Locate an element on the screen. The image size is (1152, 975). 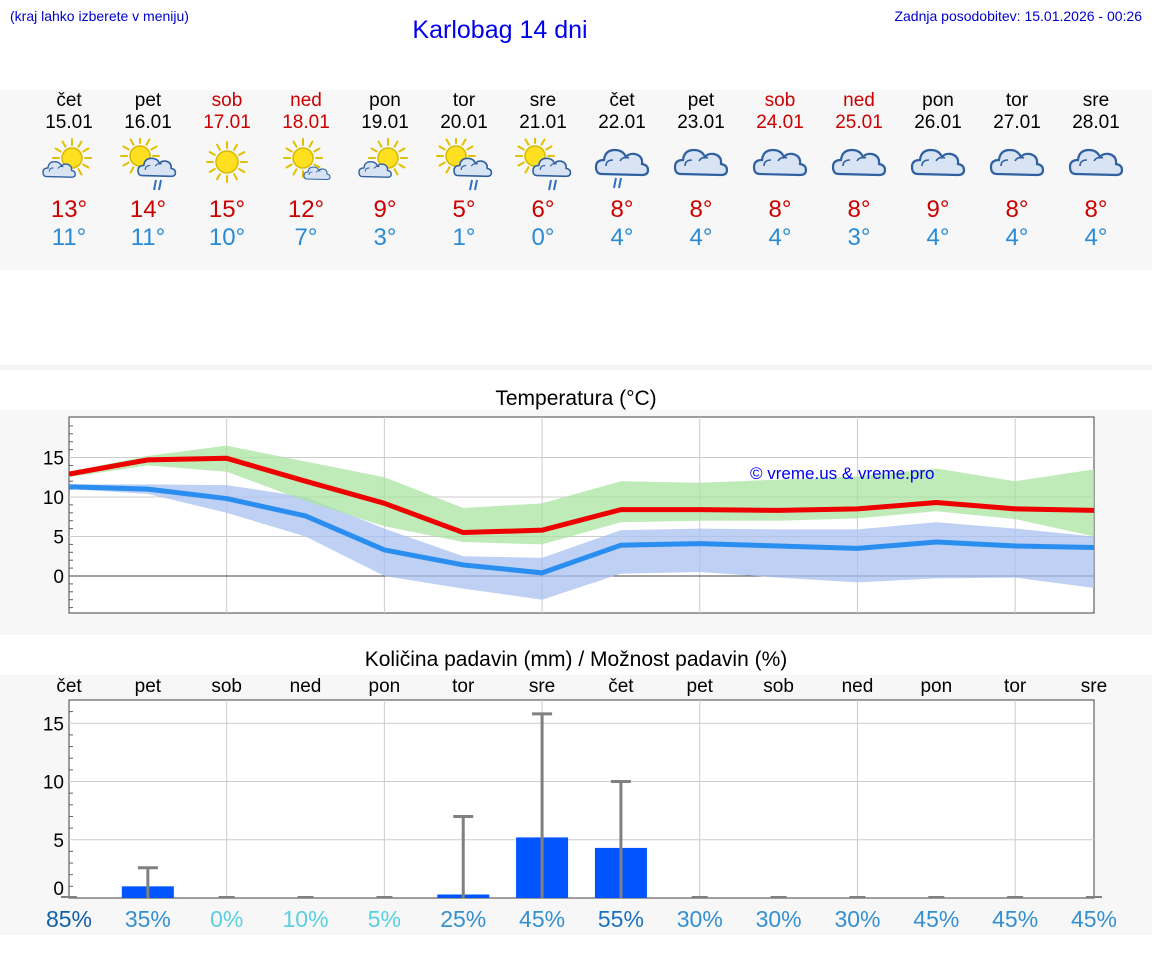
precipitation-probability: 25% is located at coordinates (463, 919).